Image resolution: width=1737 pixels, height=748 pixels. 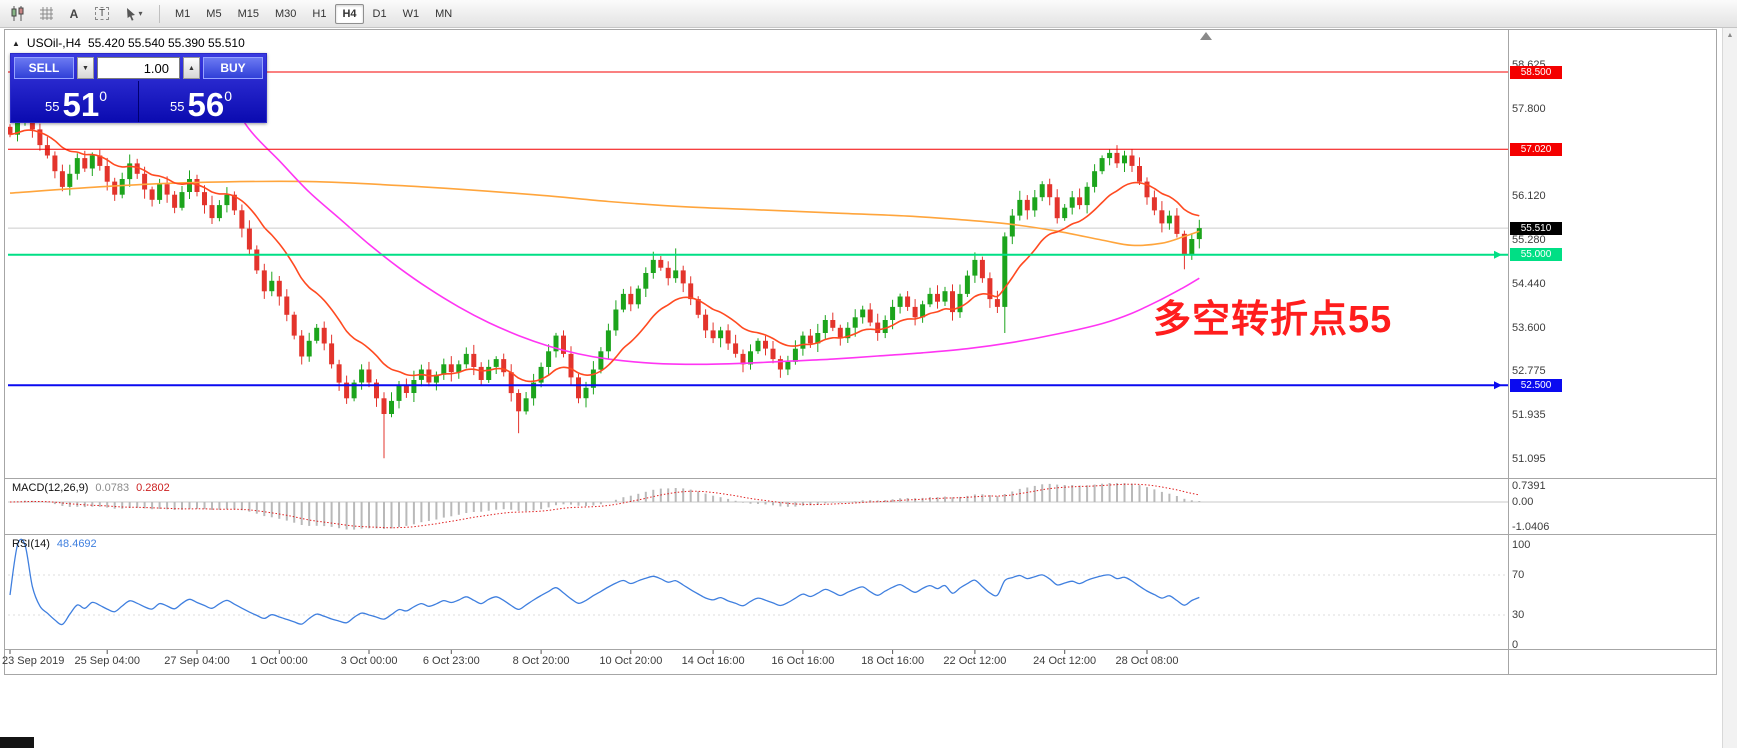 What do you see at coordinates (85, 68) in the screenshot?
I see `volume-decrease-button: ▼` at bounding box center [85, 68].